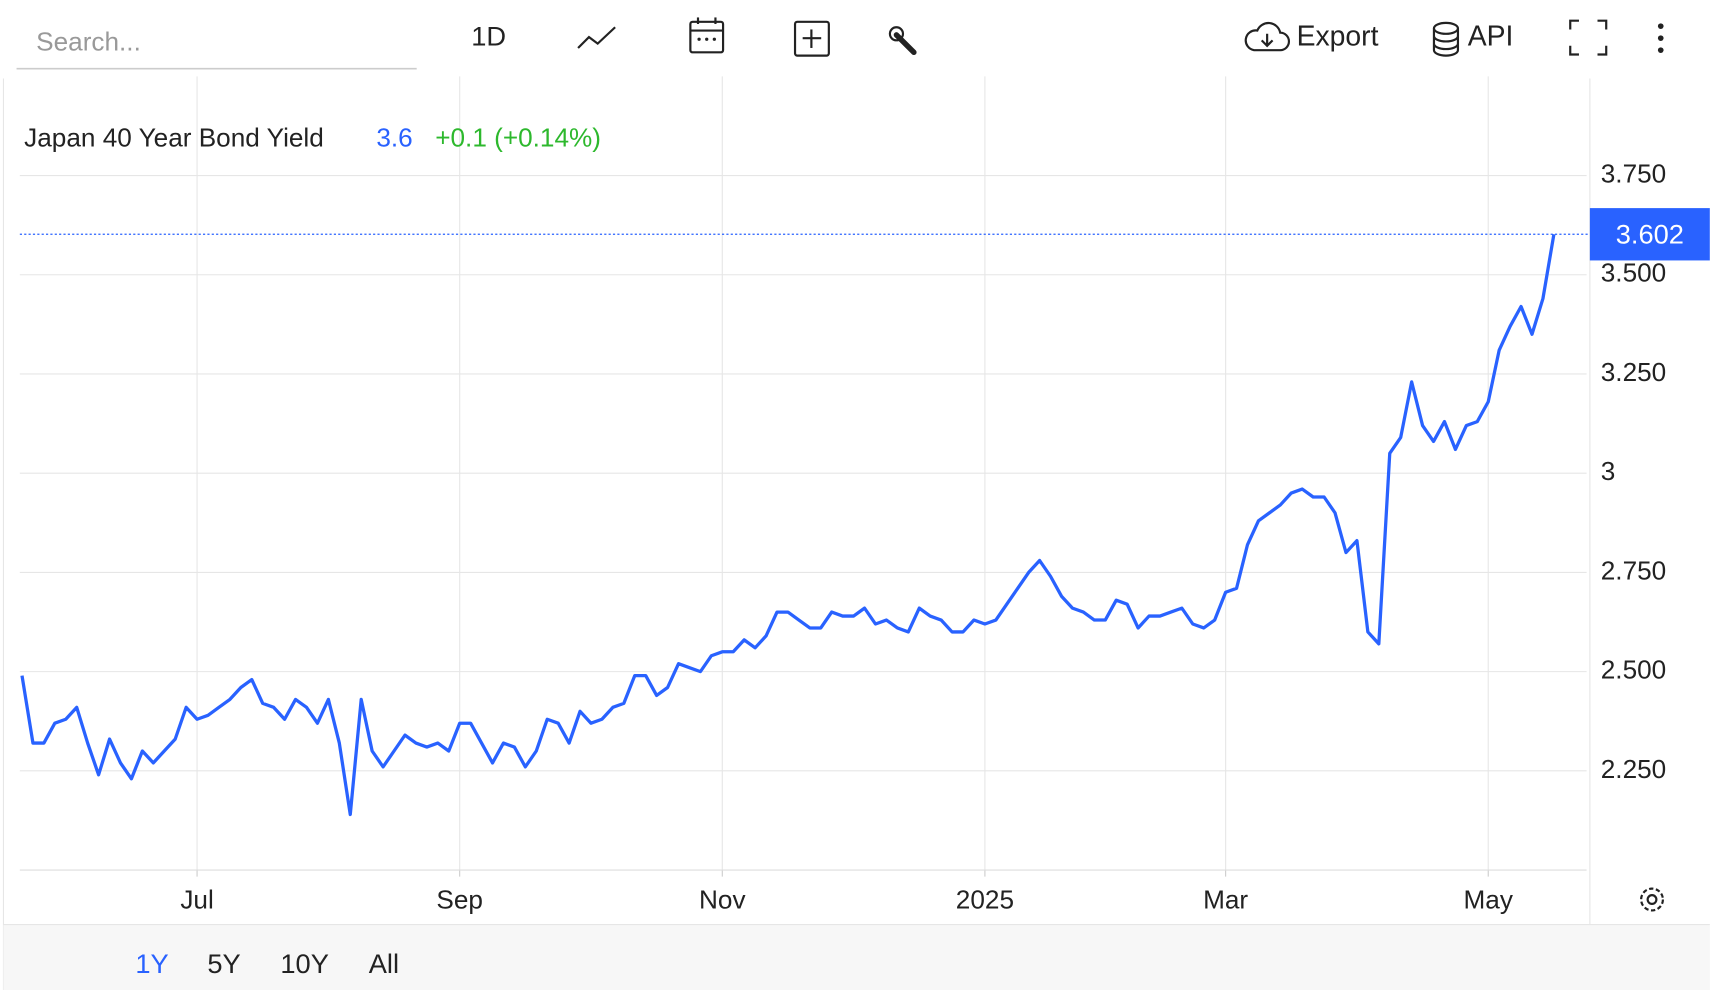 Image resolution: width=1710 pixels, height=990 pixels. What do you see at coordinates (384, 963) in the screenshot?
I see `range-button: All` at bounding box center [384, 963].